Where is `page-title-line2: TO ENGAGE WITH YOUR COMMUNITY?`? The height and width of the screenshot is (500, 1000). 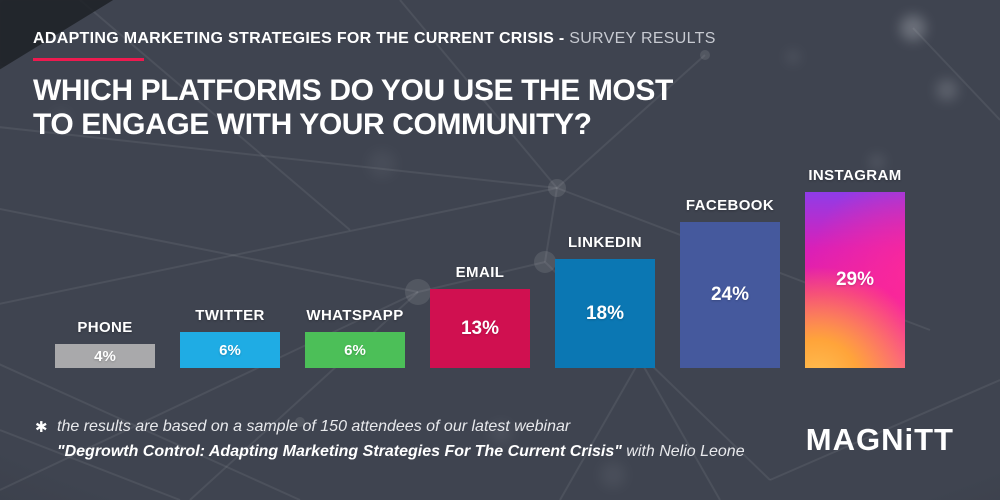 page-title-line2: TO ENGAGE WITH YOUR COMMUNITY? is located at coordinates (312, 124).